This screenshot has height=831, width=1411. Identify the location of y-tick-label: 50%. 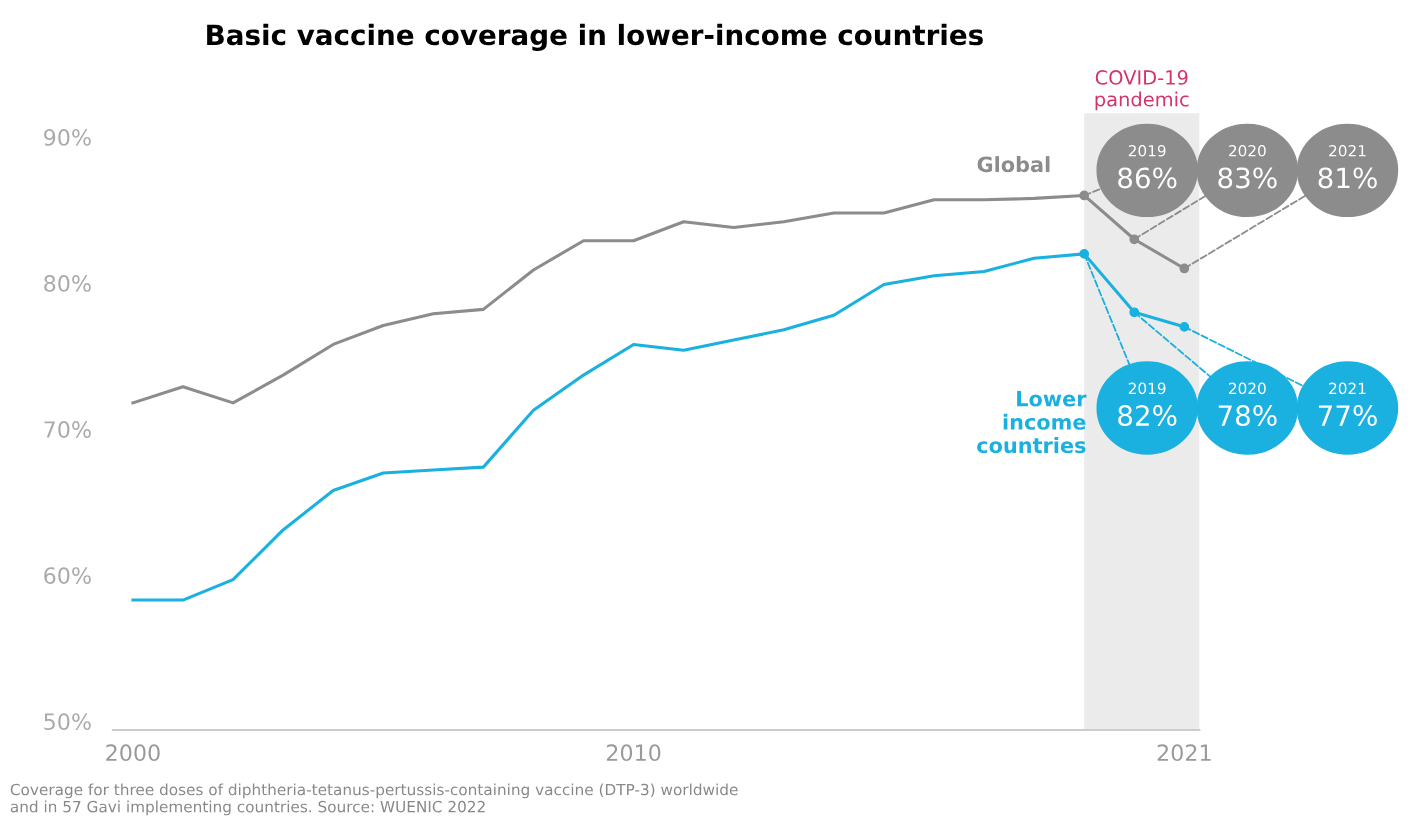
(67, 722).